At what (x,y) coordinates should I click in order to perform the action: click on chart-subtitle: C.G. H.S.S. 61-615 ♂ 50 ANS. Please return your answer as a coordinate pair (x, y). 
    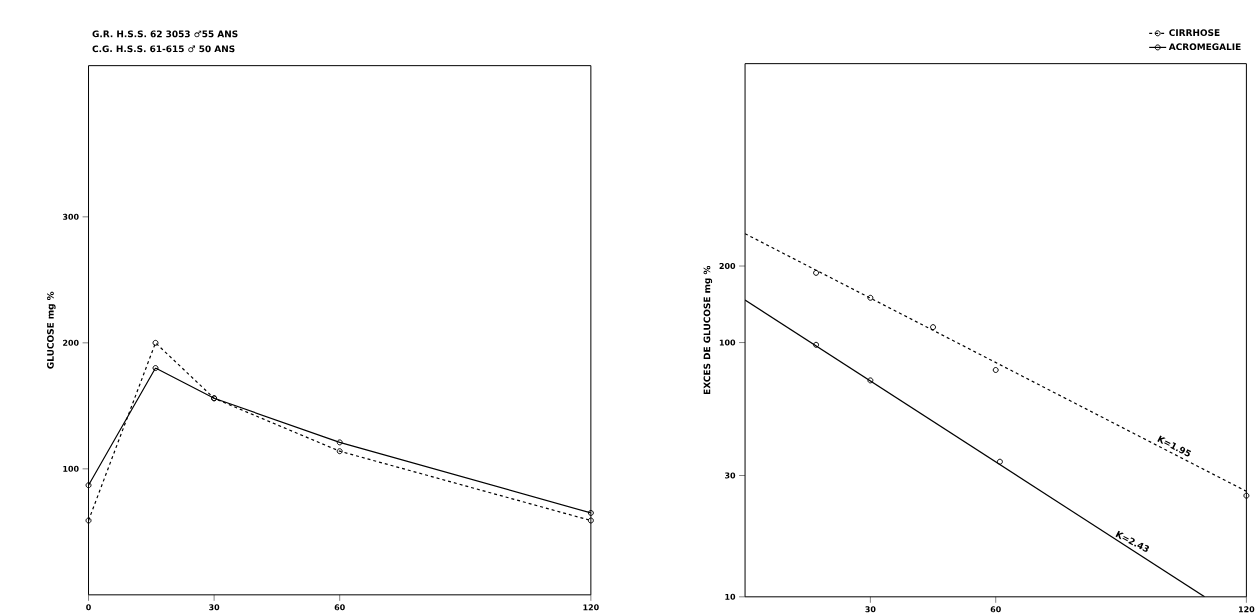
    Looking at the image, I should click on (163, 49).